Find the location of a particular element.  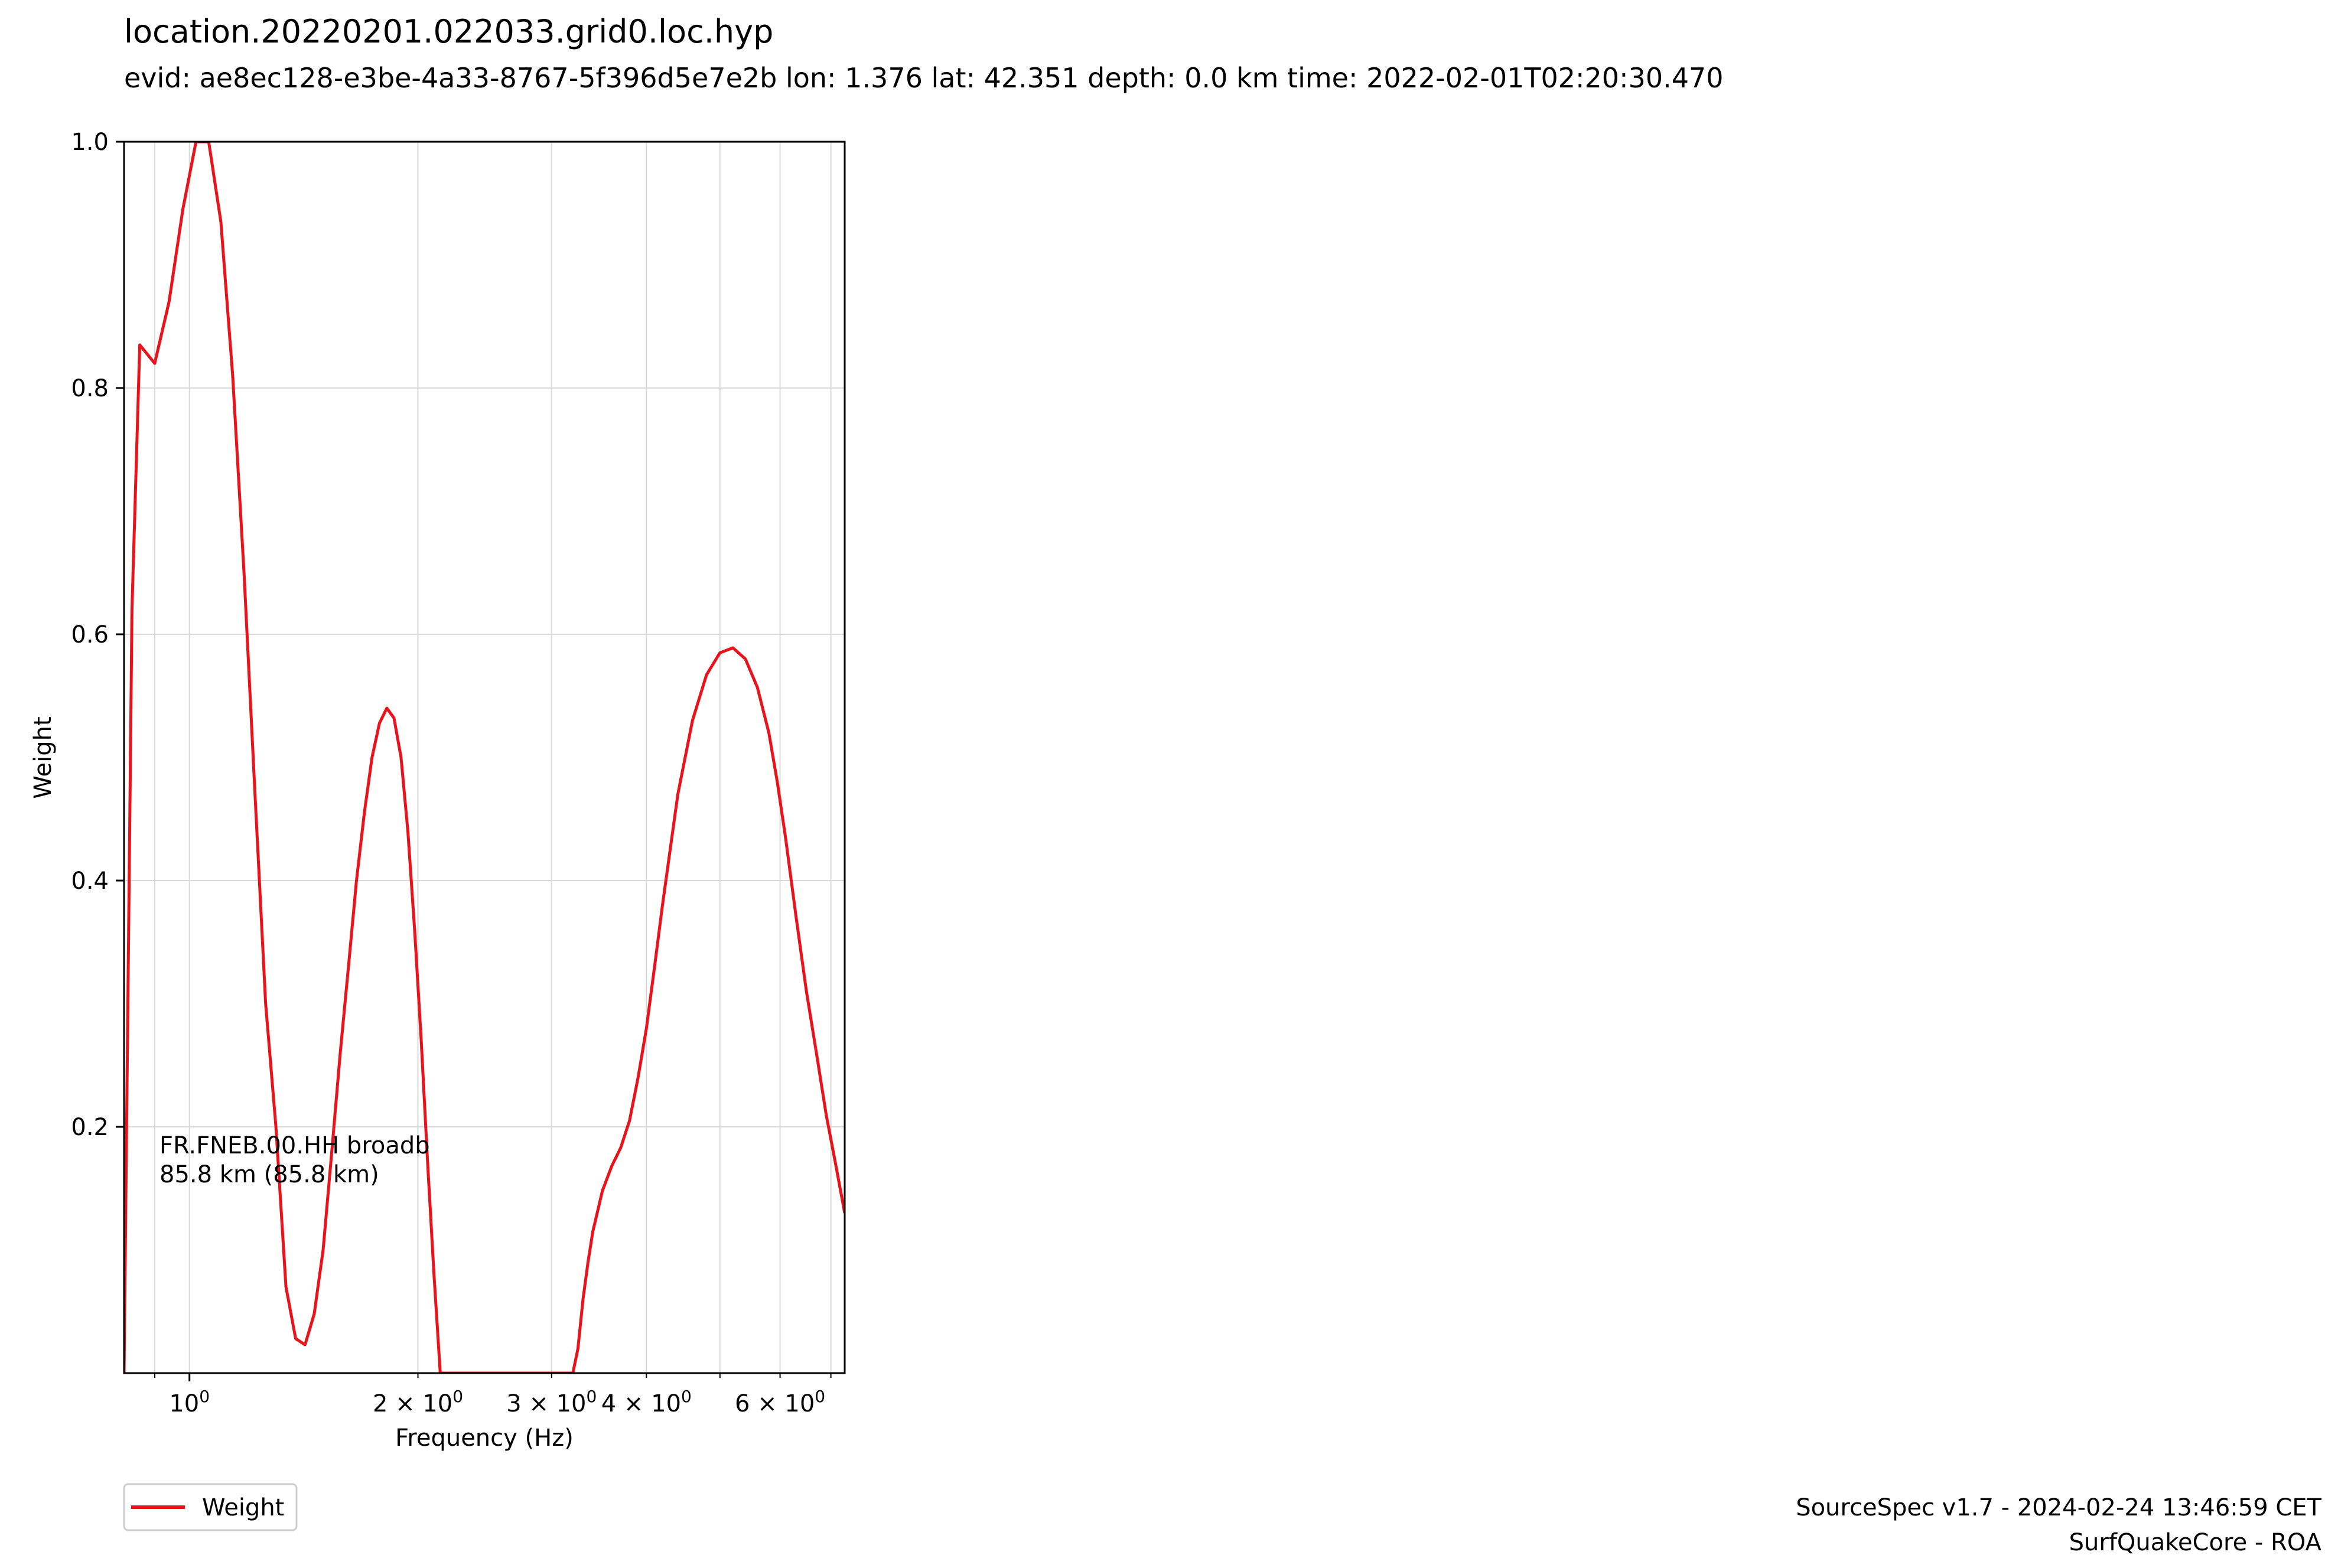

x-axis-label: Frequency (Hz) is located at coordinates (484, 1438).